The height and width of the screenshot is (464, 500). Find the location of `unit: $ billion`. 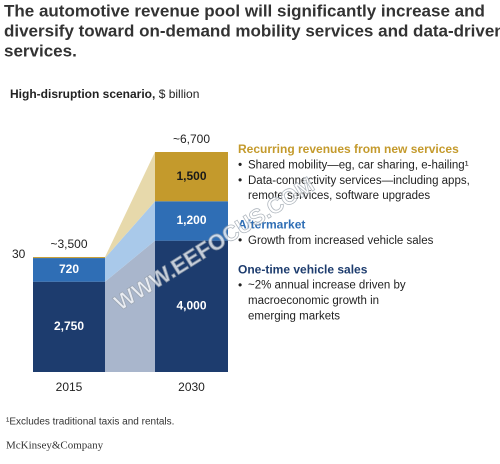

unit: $ billion is located at coordinates (179, 94).